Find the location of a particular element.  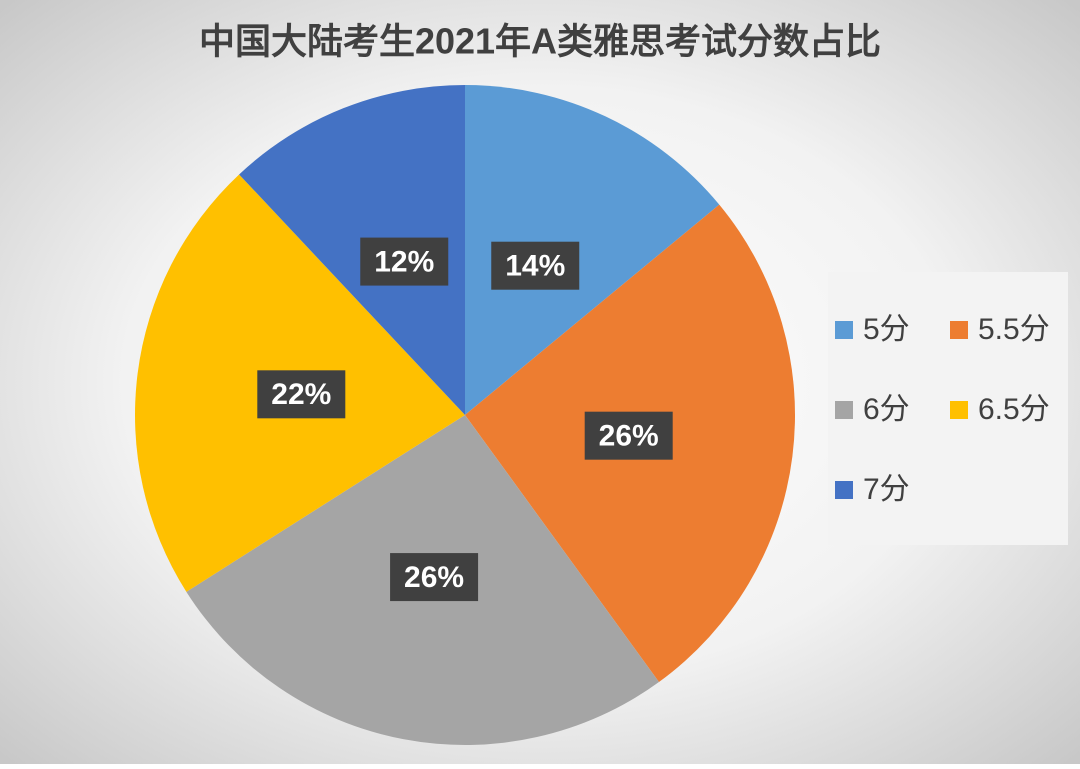

data-label: 12% is located at coordinates (404, 262).